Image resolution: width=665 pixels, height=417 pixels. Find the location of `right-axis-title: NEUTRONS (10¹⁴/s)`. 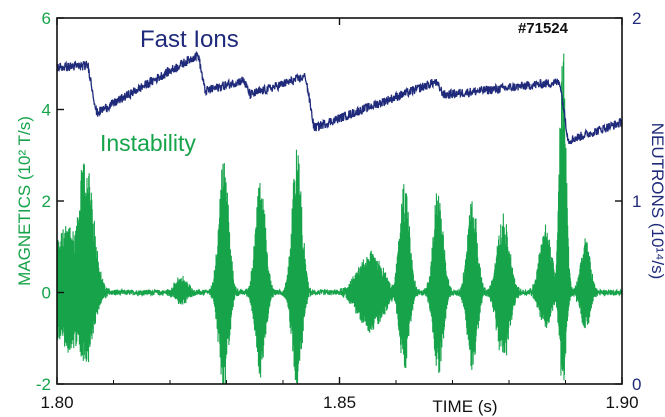

right-axis-title: NEUTRONS (10¹⁴/s) is located at coordinates (656, 201).